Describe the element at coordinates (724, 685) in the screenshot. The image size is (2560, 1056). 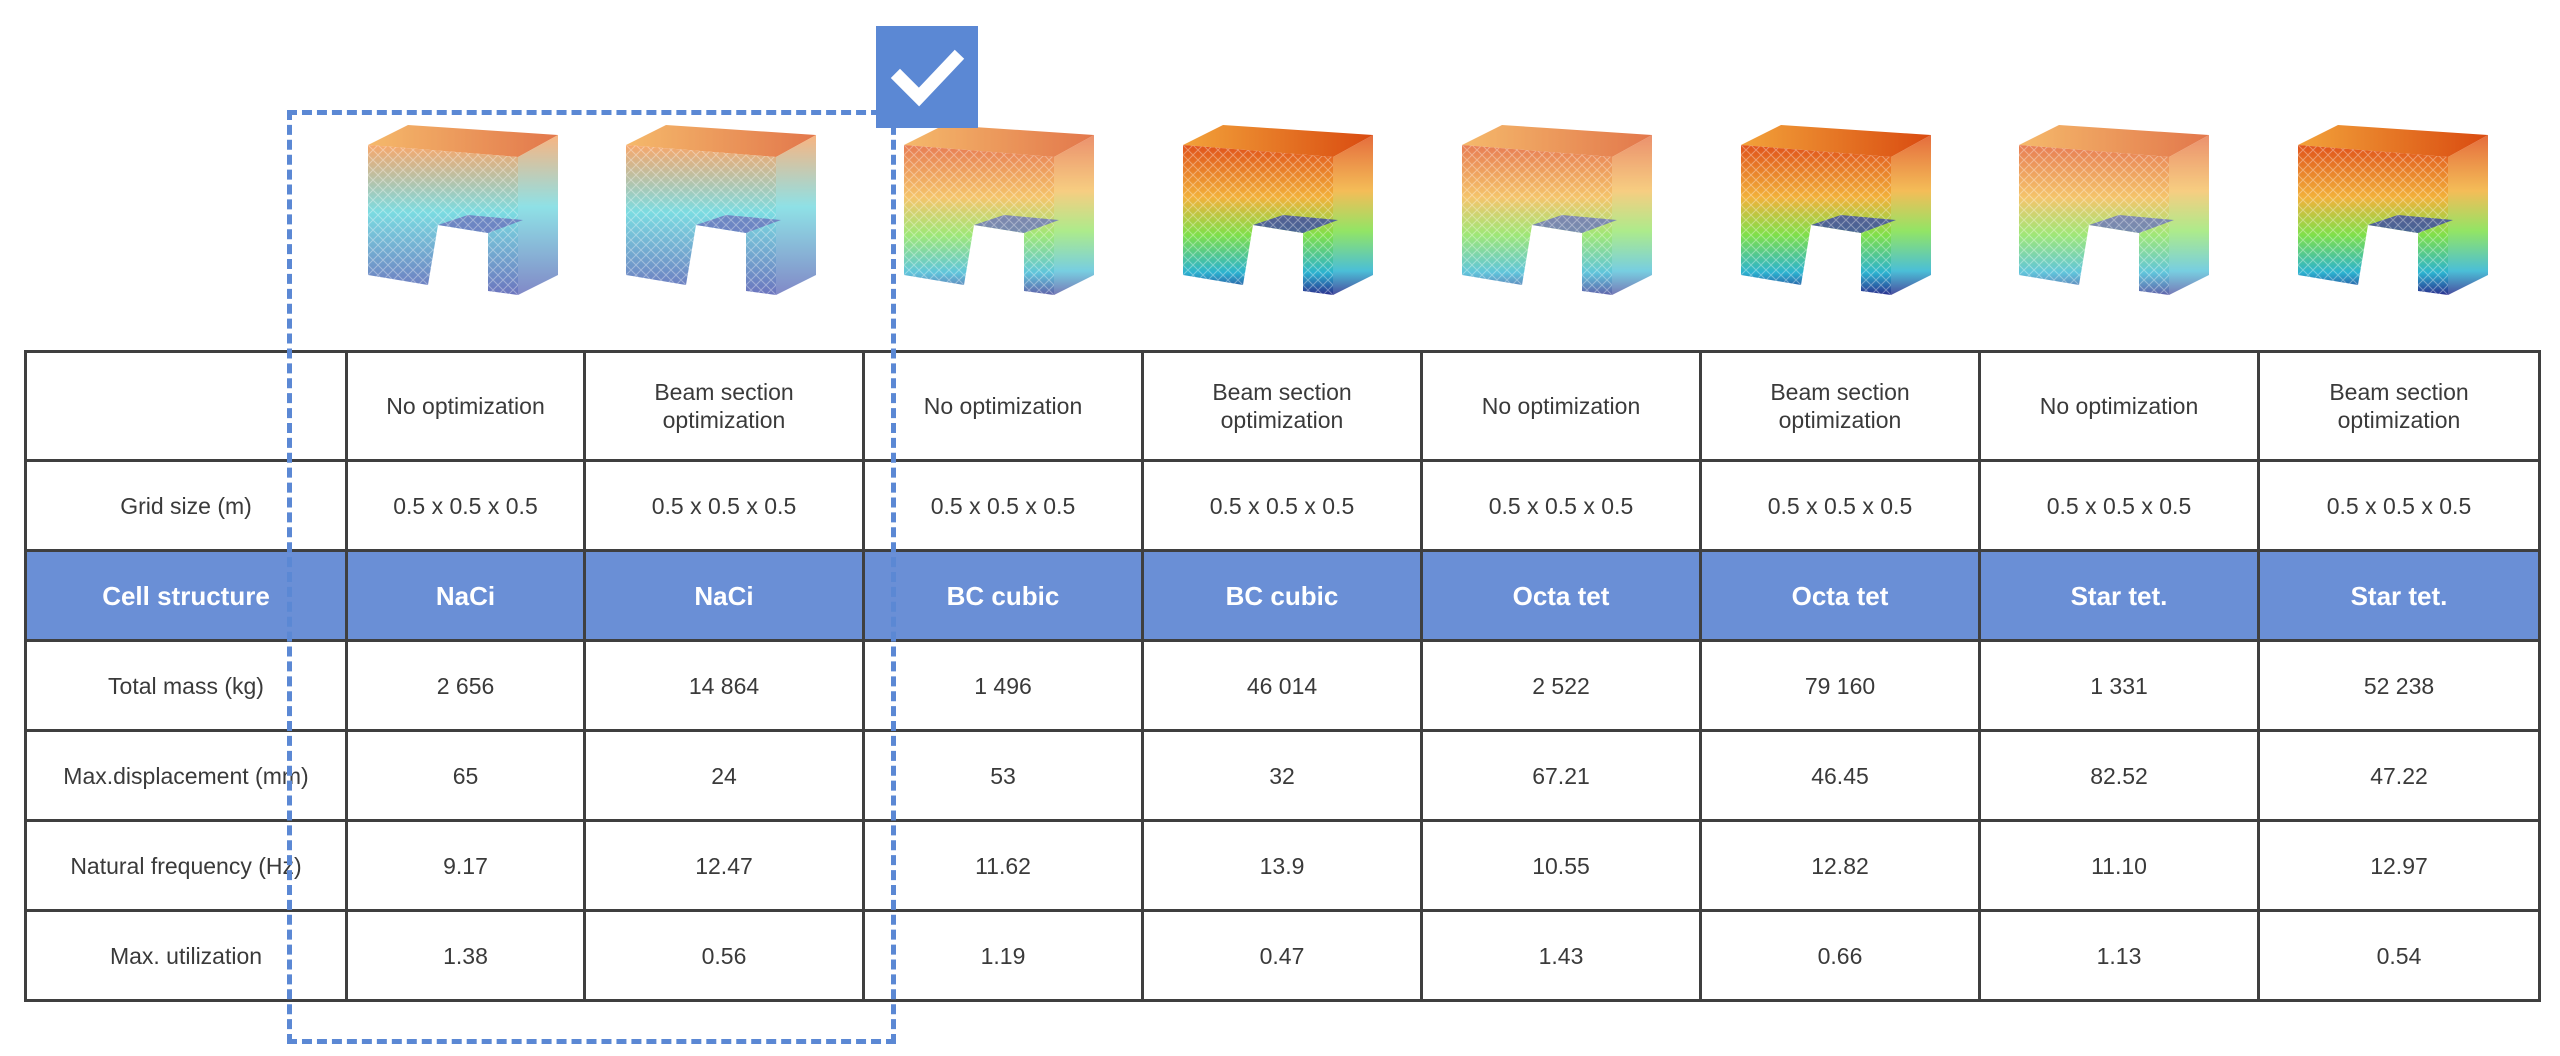
I see `cell-total-mass: 14 864` at that location.